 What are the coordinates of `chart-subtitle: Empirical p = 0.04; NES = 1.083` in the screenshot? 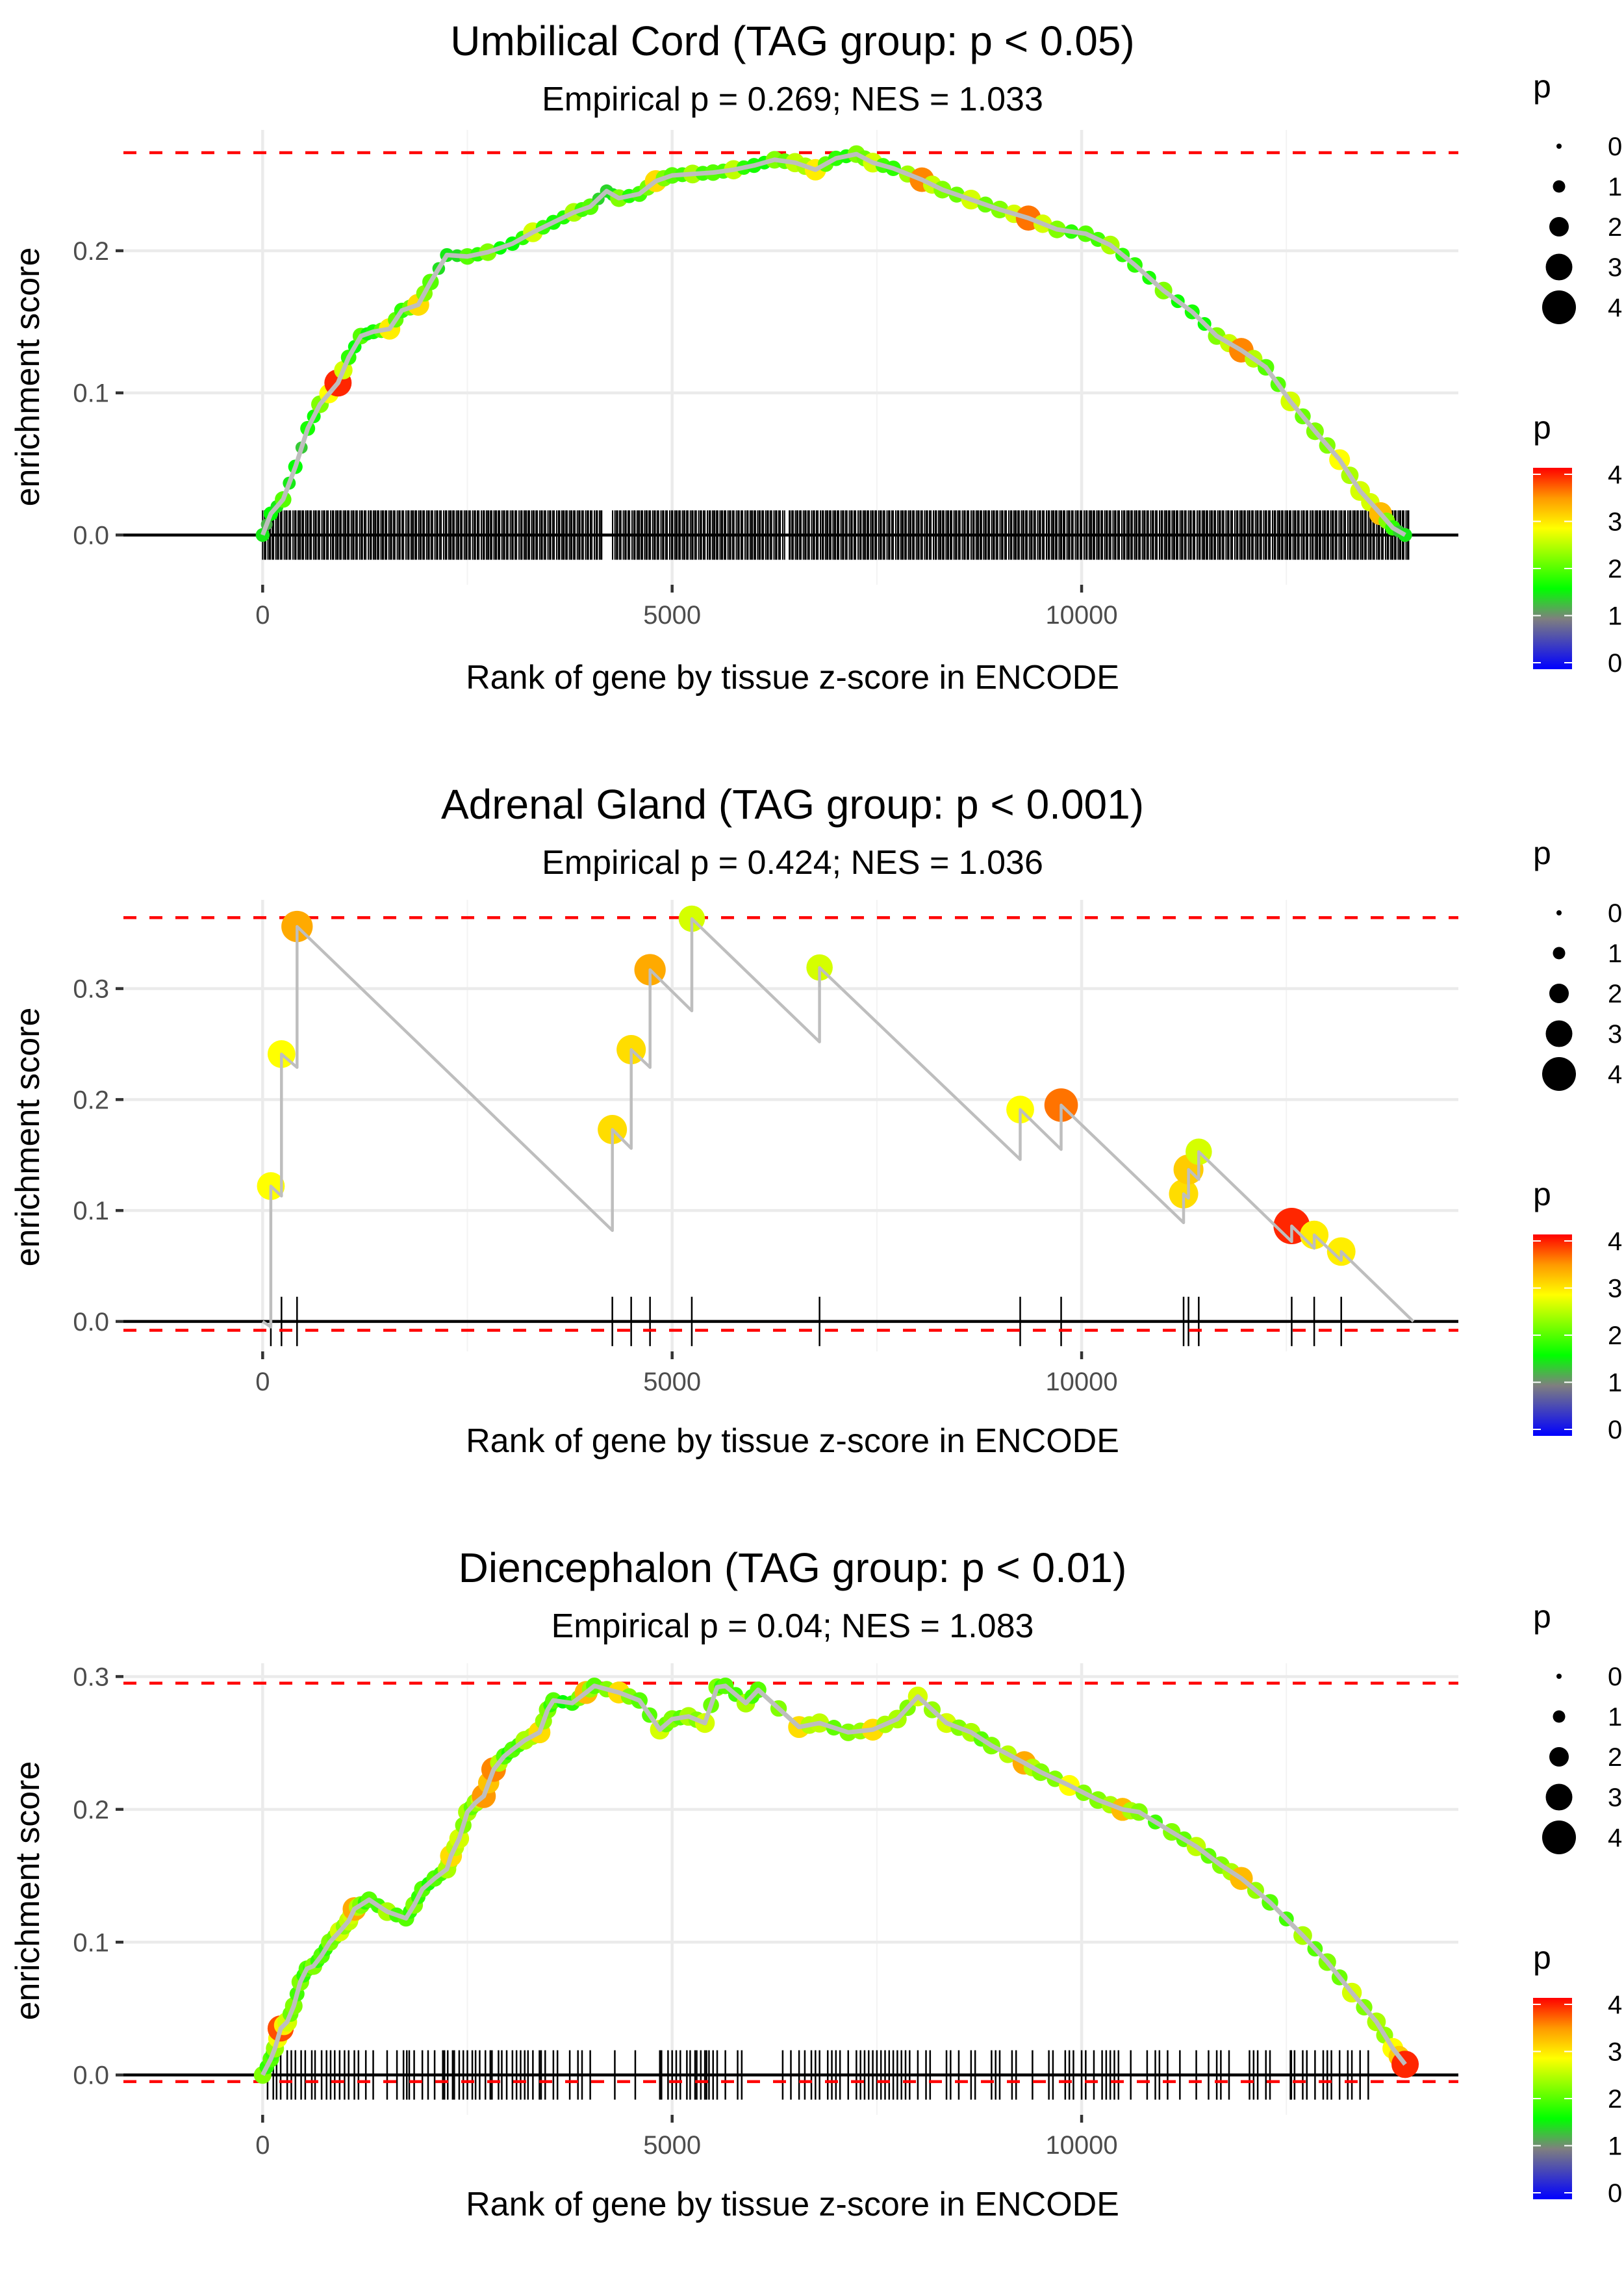 It's located at (793, 1626).